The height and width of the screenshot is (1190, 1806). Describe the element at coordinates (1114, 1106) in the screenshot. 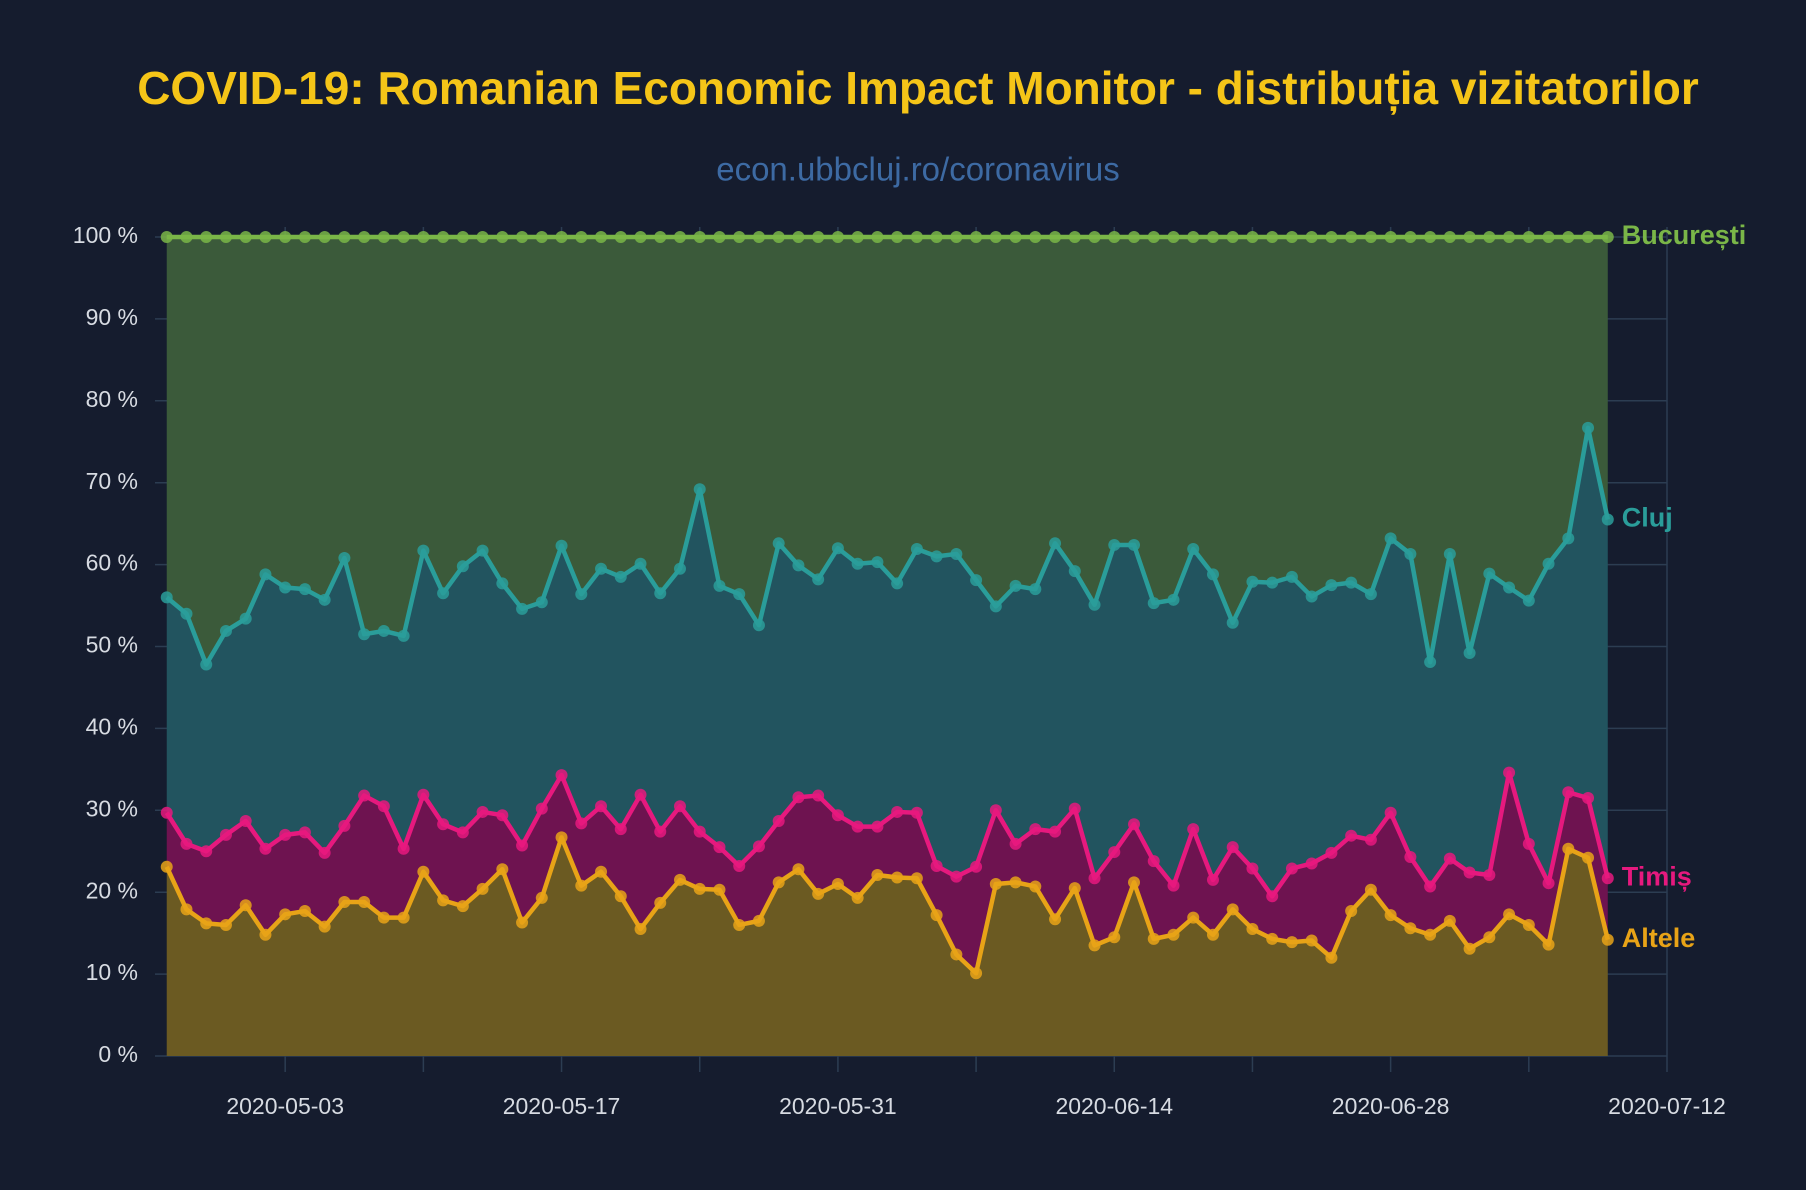

I see `x-tick-label: 2020-06-14` at that location.